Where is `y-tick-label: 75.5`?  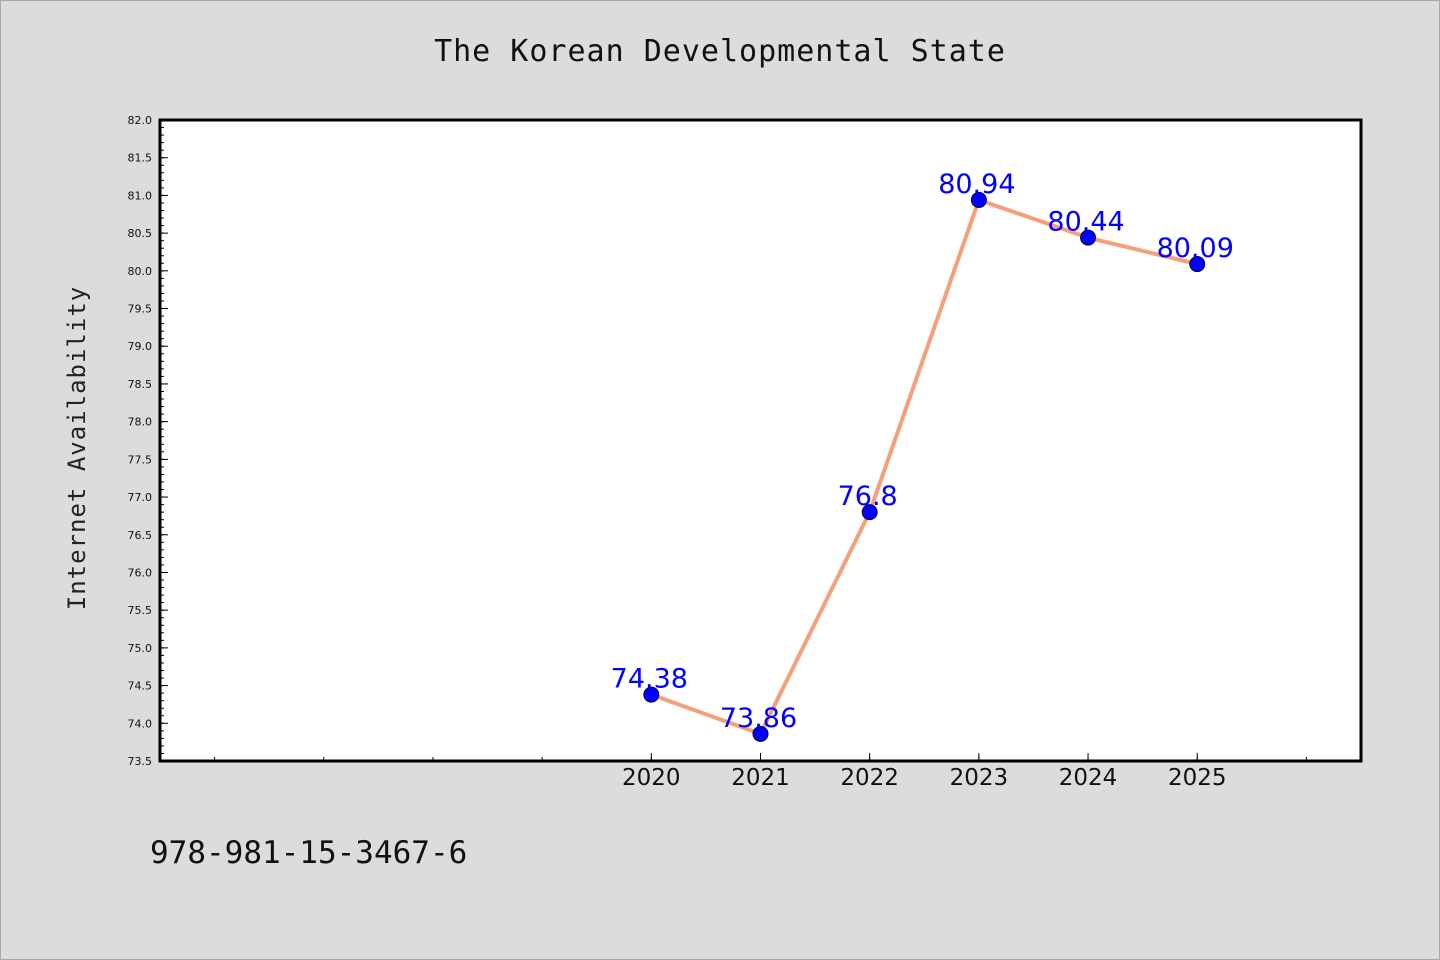
y-tick-label: 75.5 is located at coordinates (140, 610).